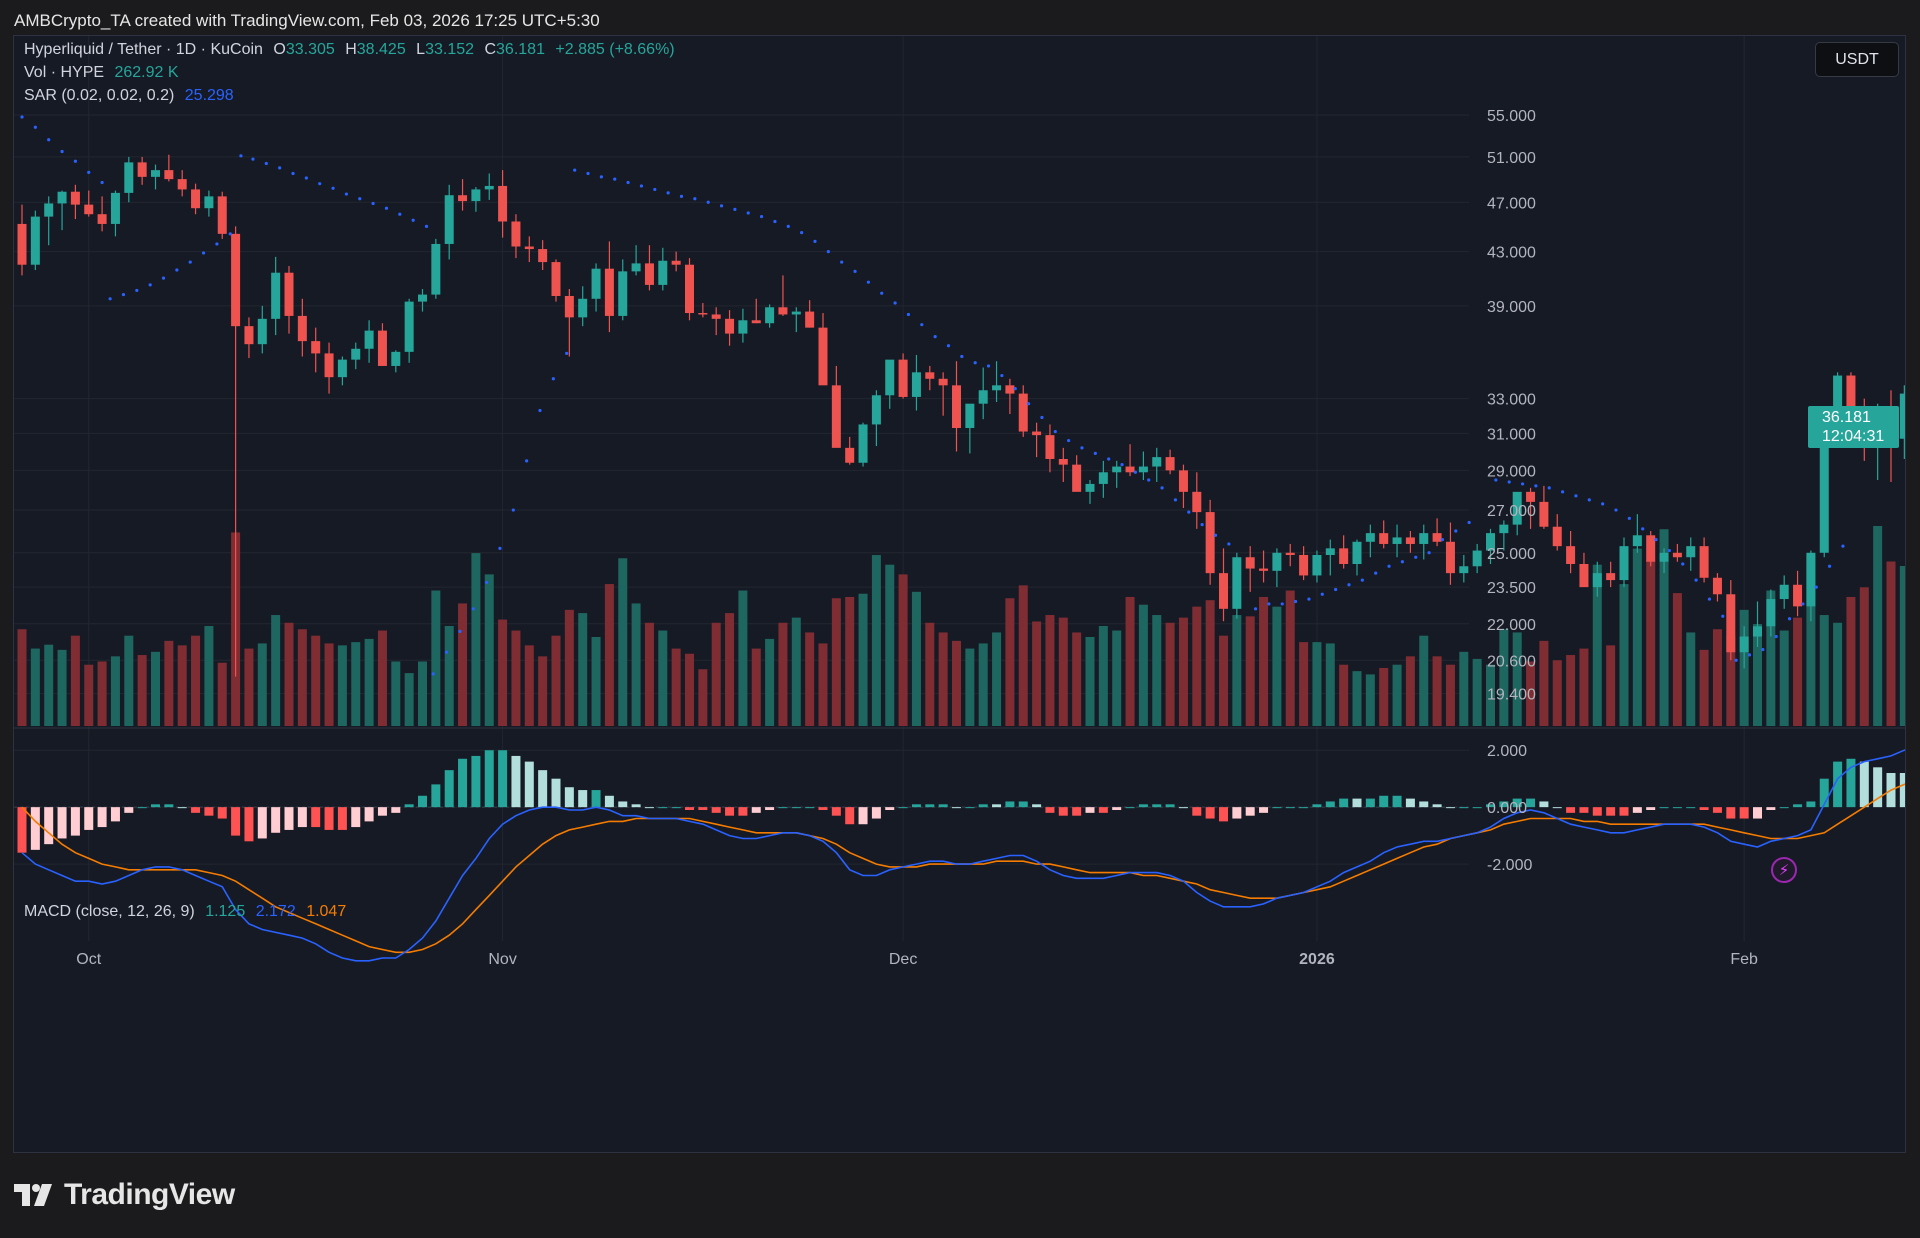 The height and width of the screenshot is (1238, 1920). Describe the element at coordinates (1784, 870) in the screenshot. I see `lightning-icon: ⚡` at that location.